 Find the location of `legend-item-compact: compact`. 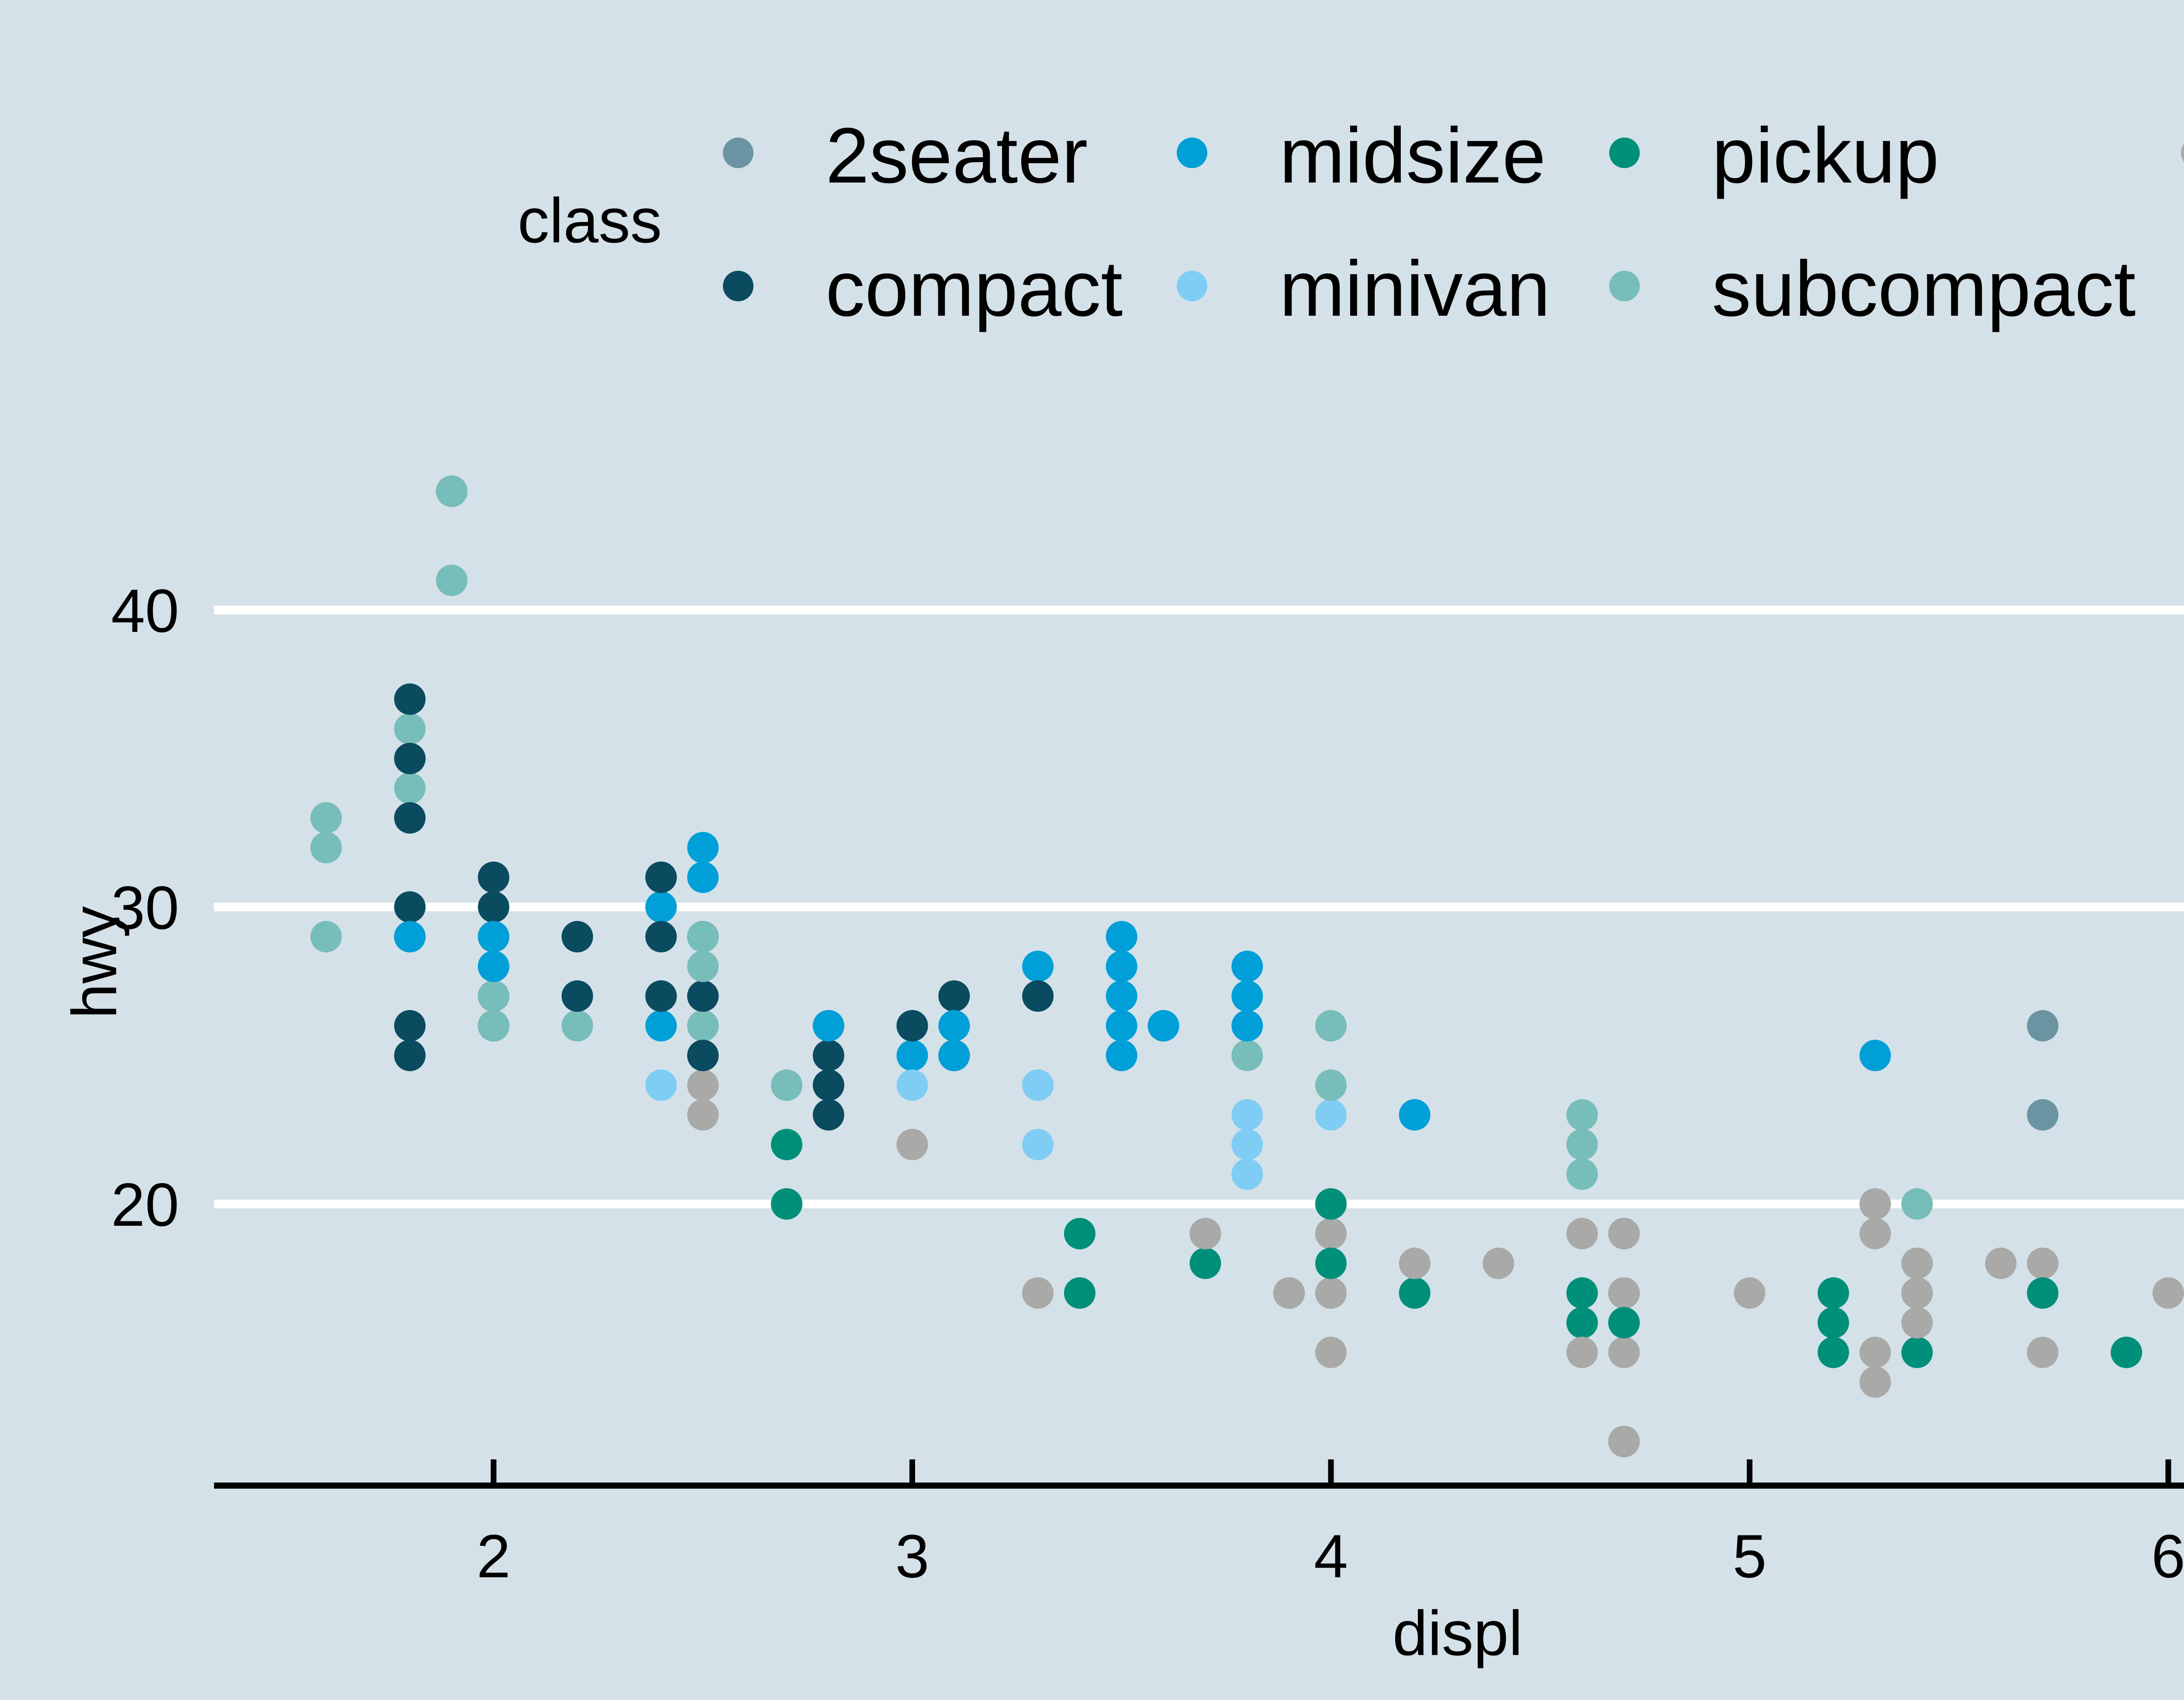

legend-item-compact: compact is located at coordinates (923, 289).